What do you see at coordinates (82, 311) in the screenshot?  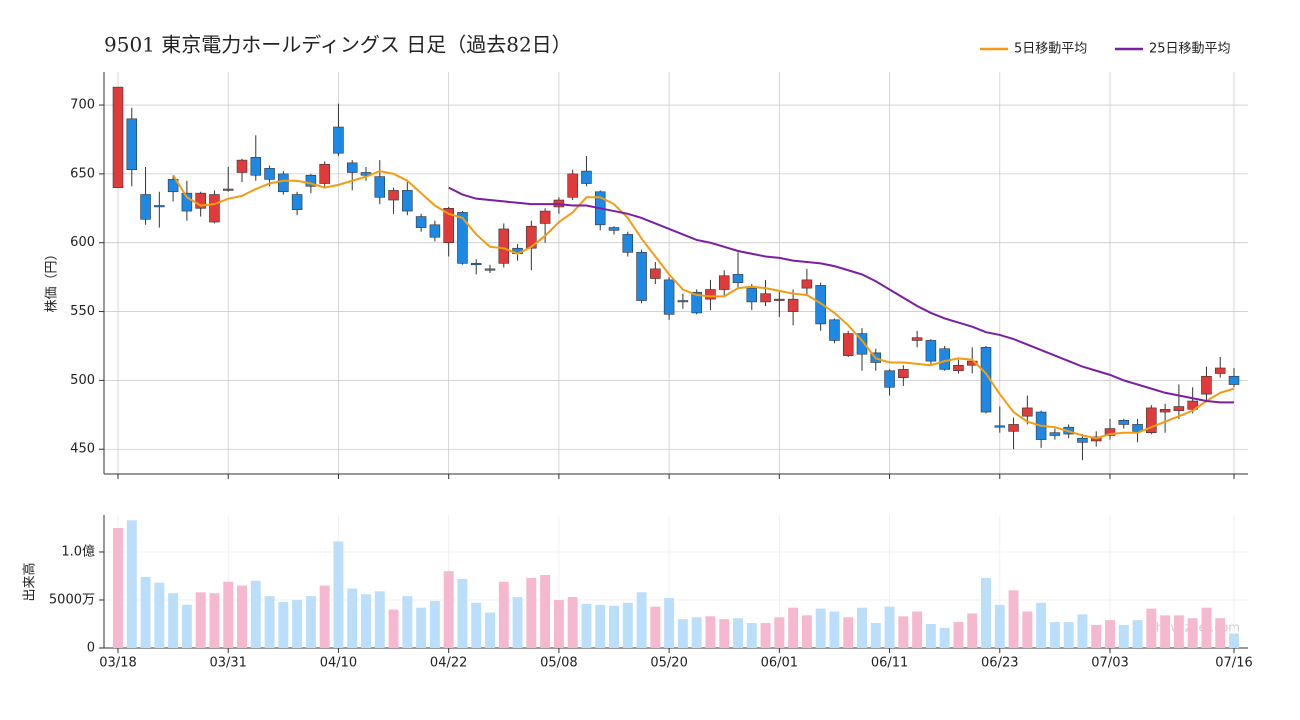 I see `y-tick-label: 550` at bounding box center [82, 311].